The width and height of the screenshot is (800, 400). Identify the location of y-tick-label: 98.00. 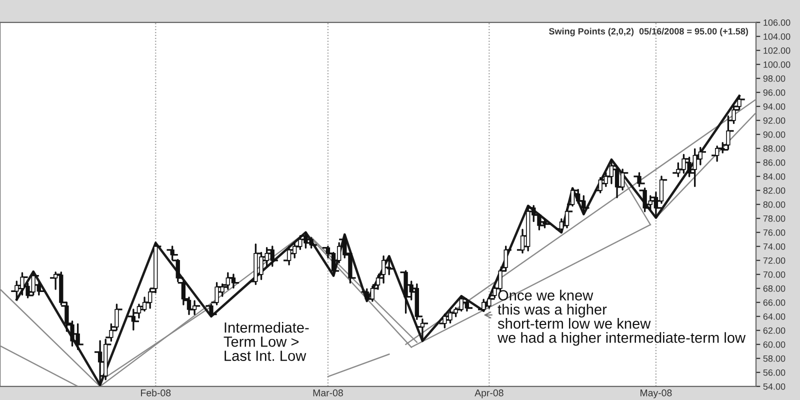
(774, 78).